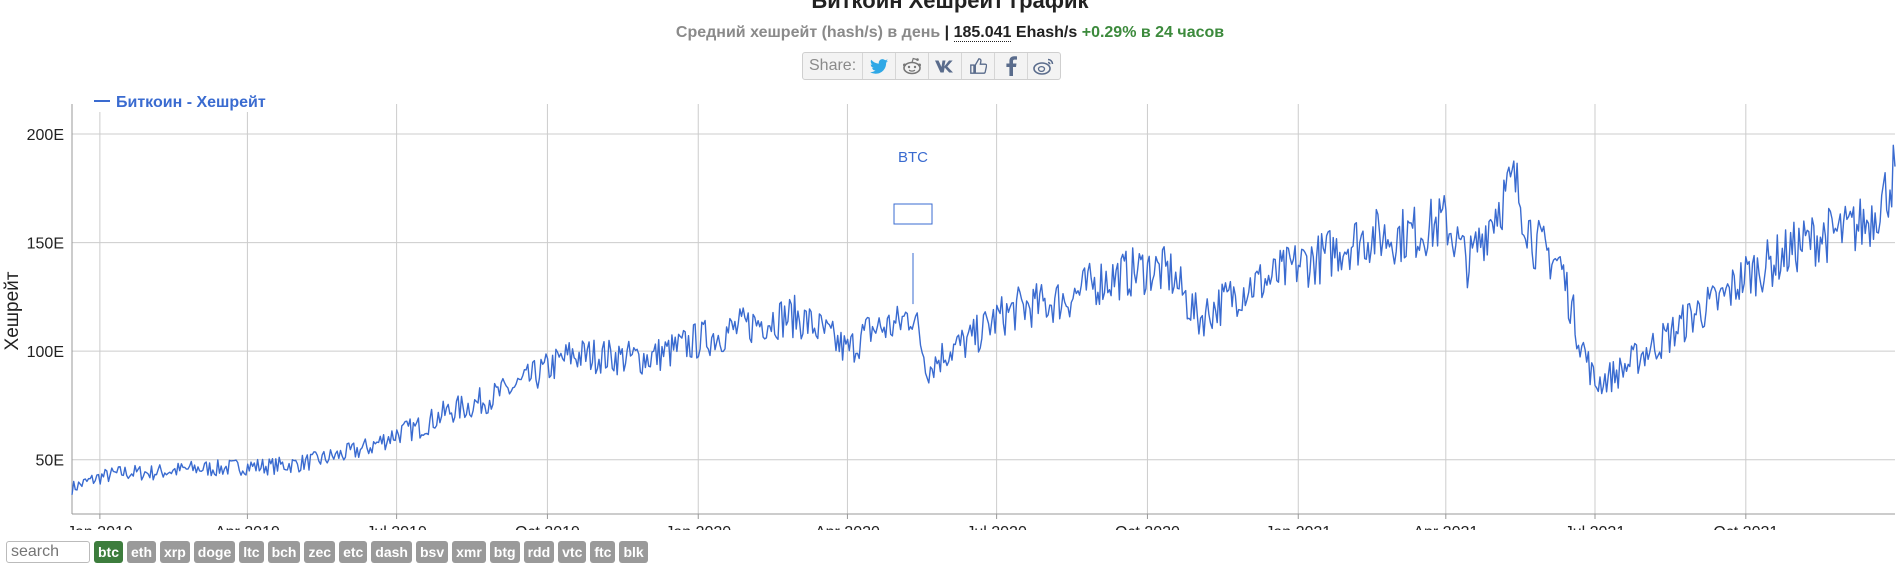 The image size is (1900, 572). What do you see at coordinates (191, 102) in the screenshot?
I see `legend-label: Биткоин - Хешрейт` at bounding box center [191, 102].